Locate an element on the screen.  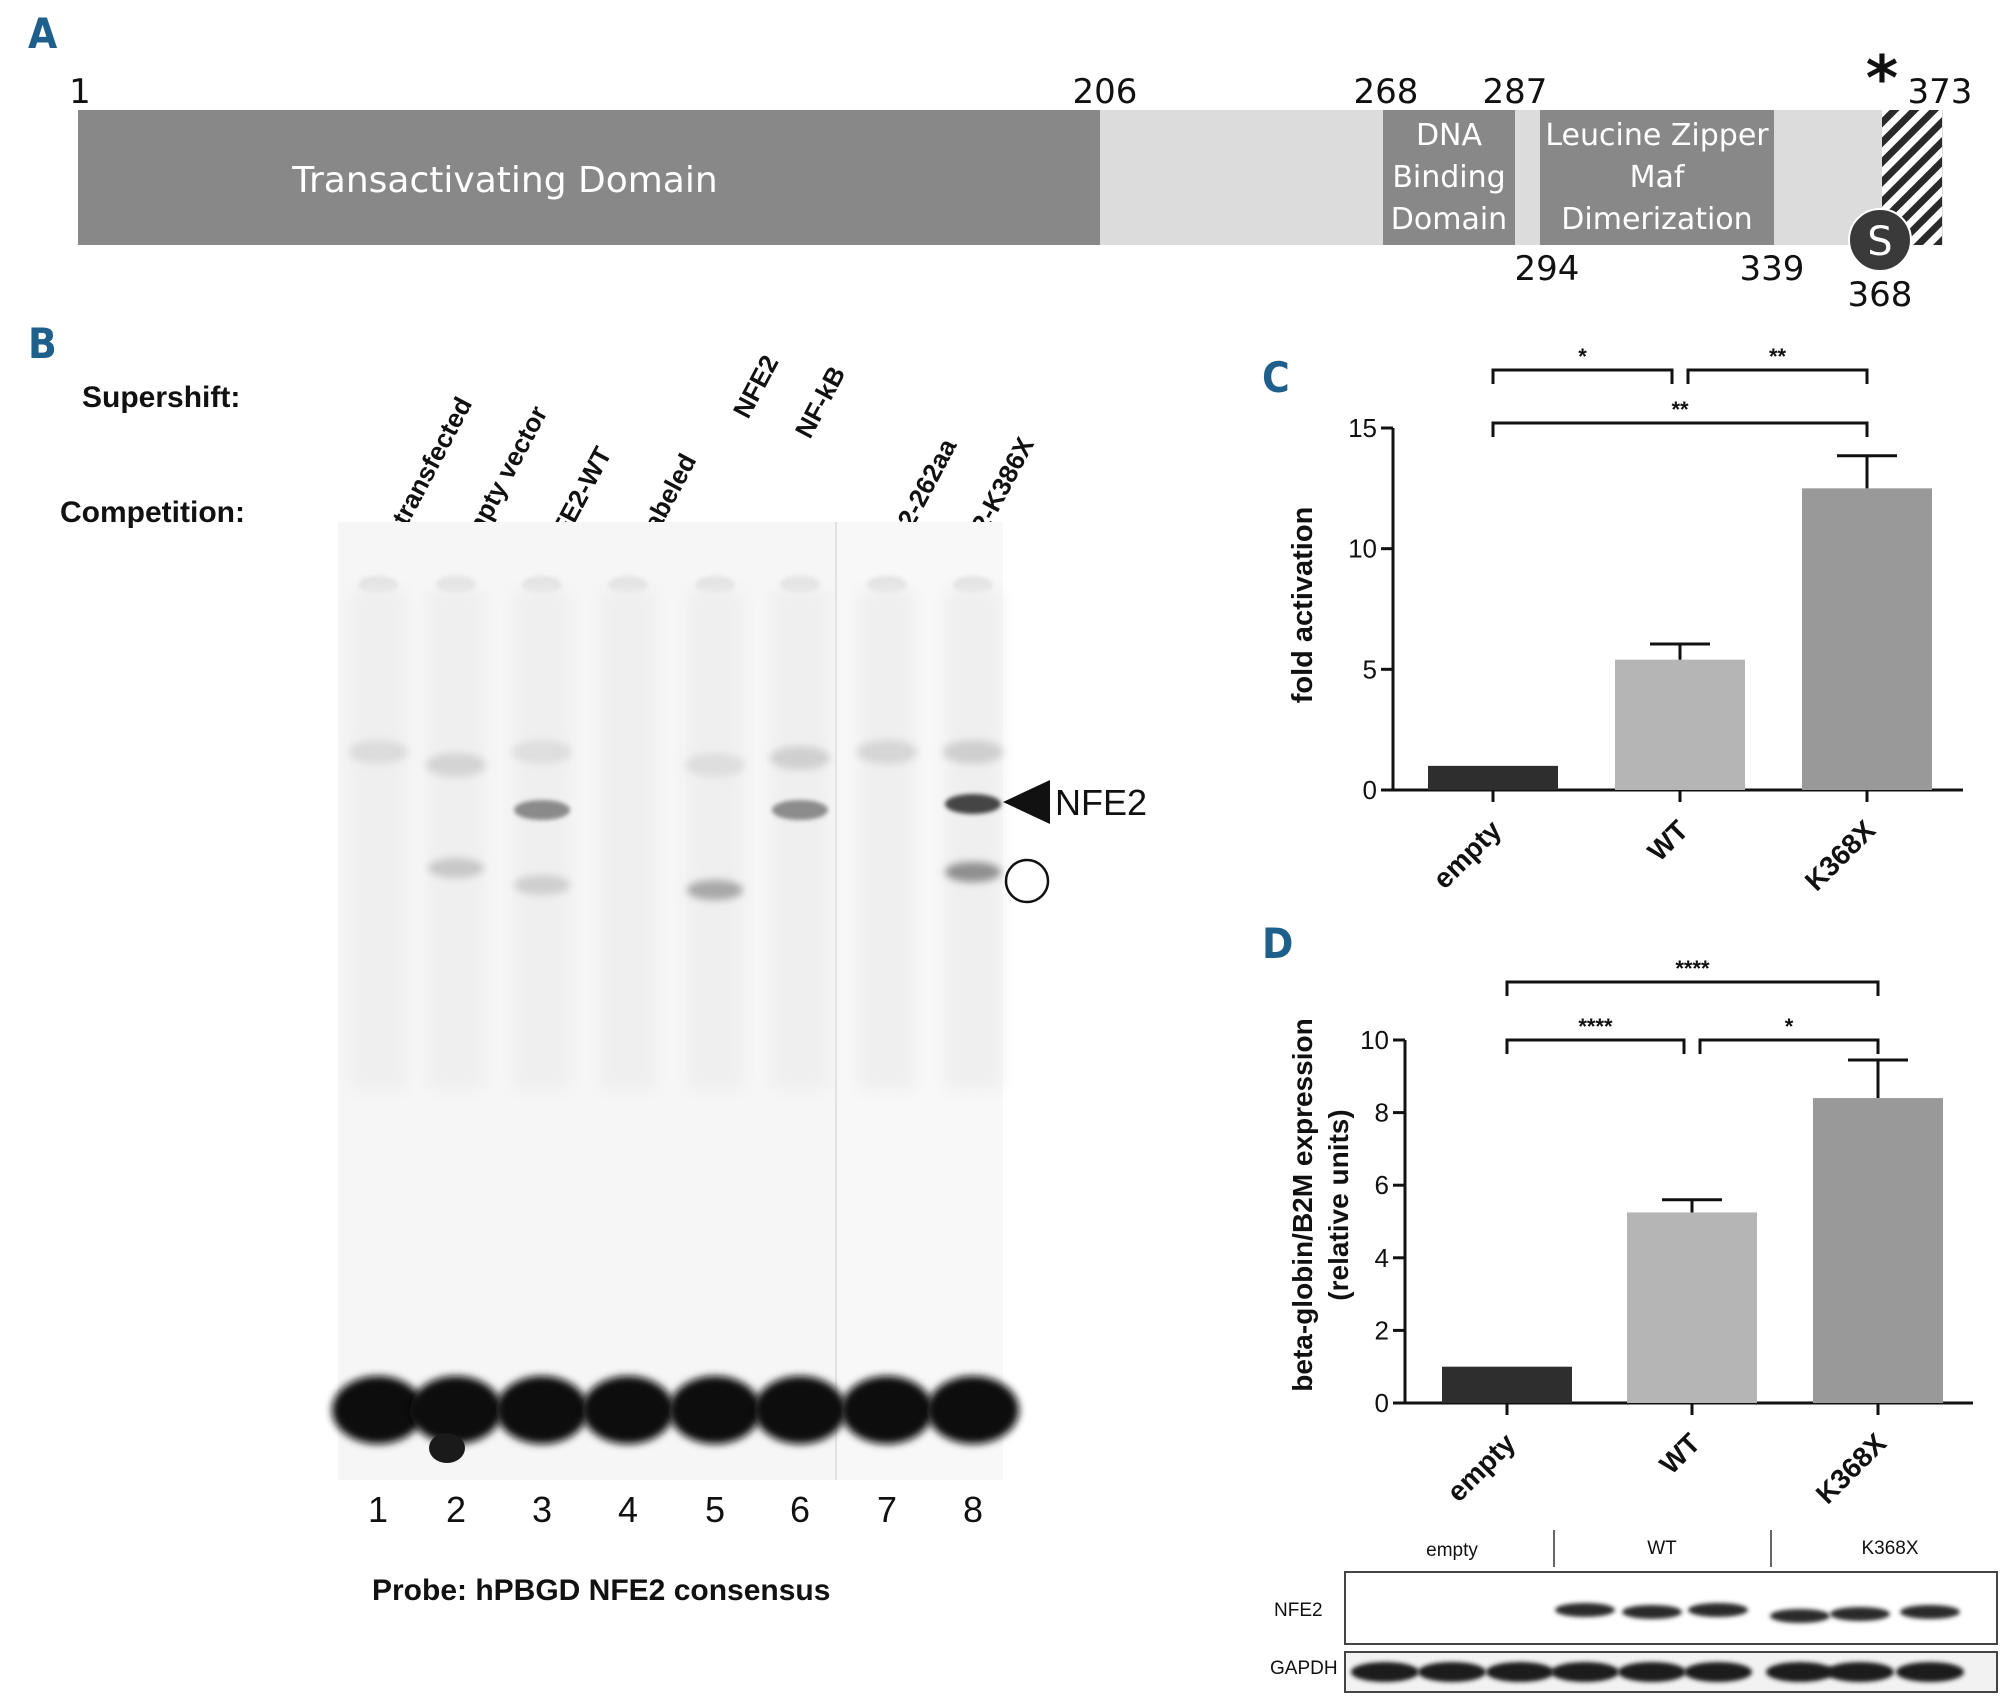
wb-group-empty: empty is located at coordinates (1452, 1550).